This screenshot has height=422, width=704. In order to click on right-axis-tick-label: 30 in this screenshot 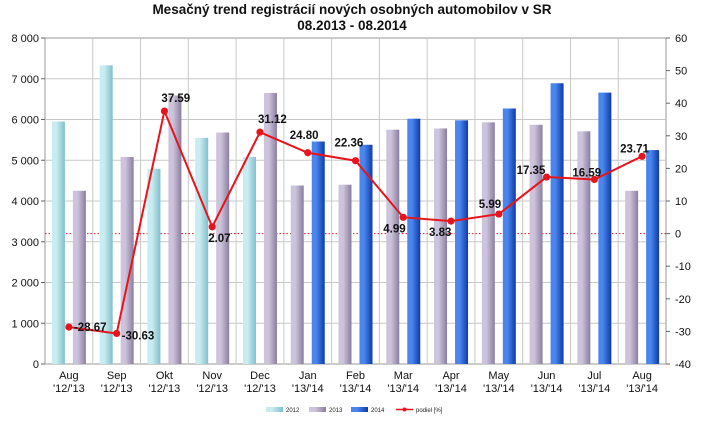, I will do `click(681, 137)`.